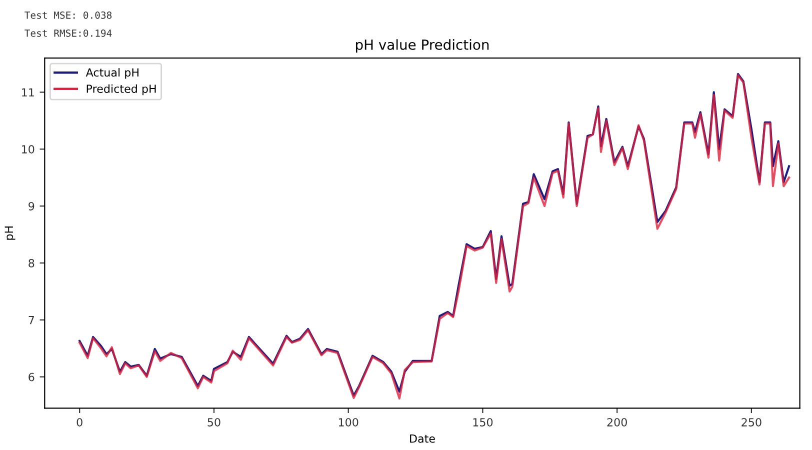  What do you see at coordinates (31, 206) in the screenshot?
I see `y-tick-label: 9` at bounding box center [31, 206].